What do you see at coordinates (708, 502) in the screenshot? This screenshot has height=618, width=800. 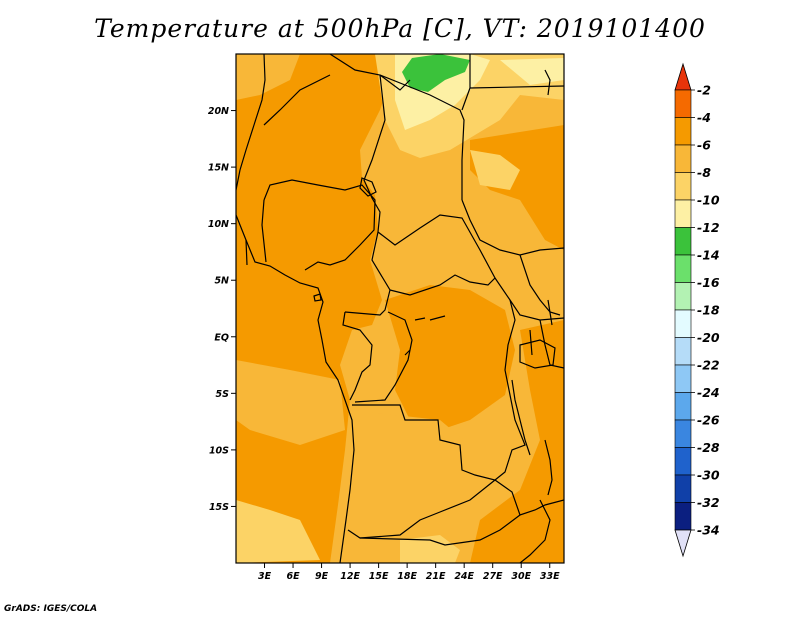 I see `colorbar-label: -32` at bounding box center [708, 502].